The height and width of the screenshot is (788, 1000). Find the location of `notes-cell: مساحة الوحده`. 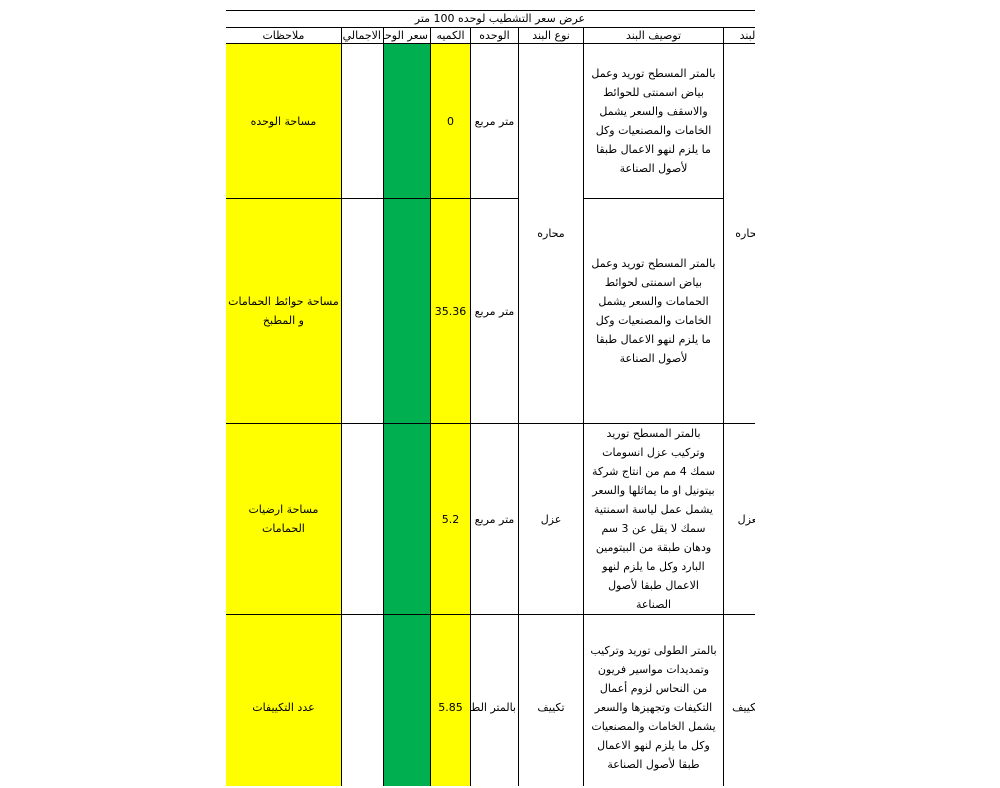

notes-cell: مساحة الوحده is located at coordinates (284, 121).